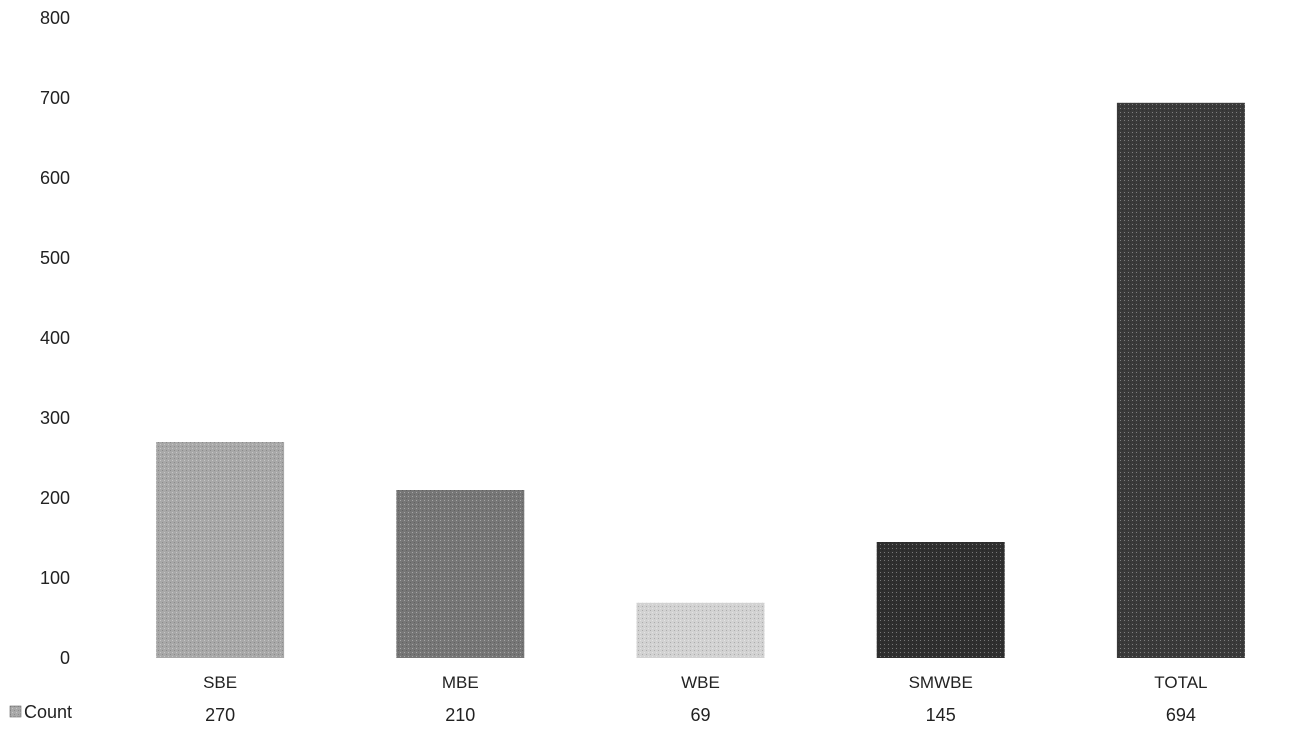 The image size is (1301, 731). I want to click on y-axis: 0 100 200 300 400 500 600 700 800, so click(55, 338).